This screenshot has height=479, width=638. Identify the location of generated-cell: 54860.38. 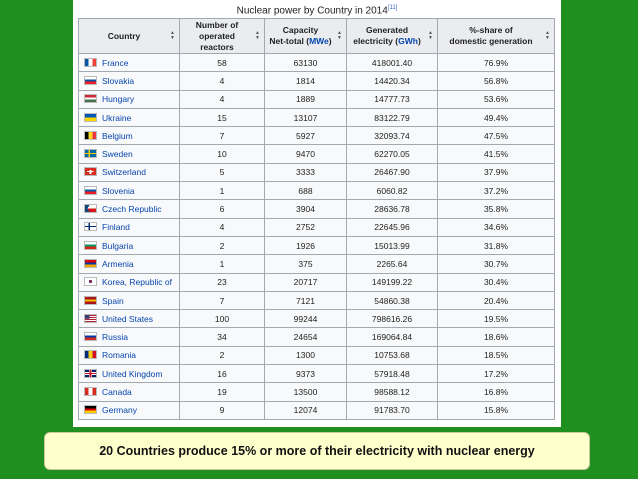
(392, 300).